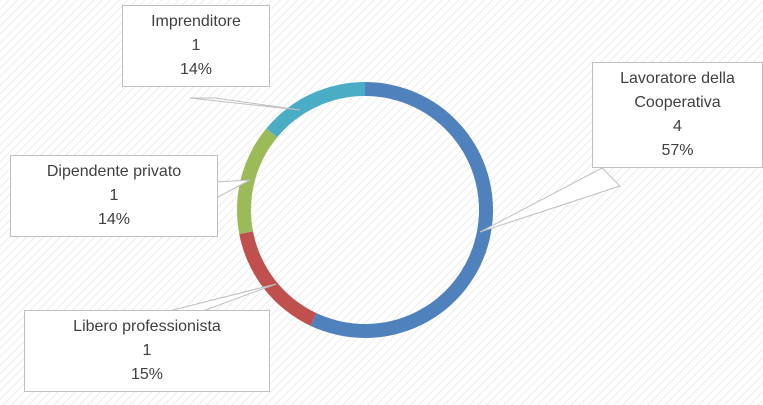  What do you see at coordinates (677, 150) in the screenshot?
I see `label-percent: 57%` at bounding box center [677, 150].